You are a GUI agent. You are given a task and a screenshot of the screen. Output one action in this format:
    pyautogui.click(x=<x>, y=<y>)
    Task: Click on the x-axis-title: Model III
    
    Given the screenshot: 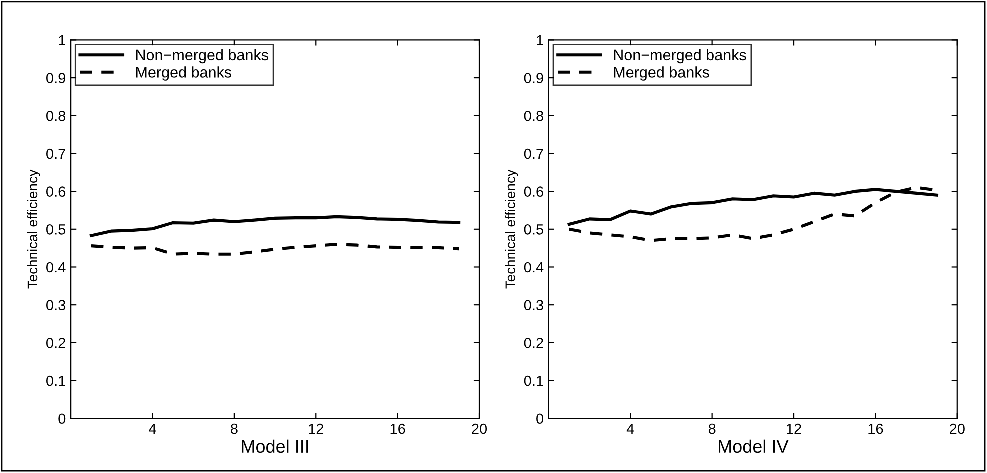 What is the action you would take?
    pyautogui.click(x=275, y=447)
    